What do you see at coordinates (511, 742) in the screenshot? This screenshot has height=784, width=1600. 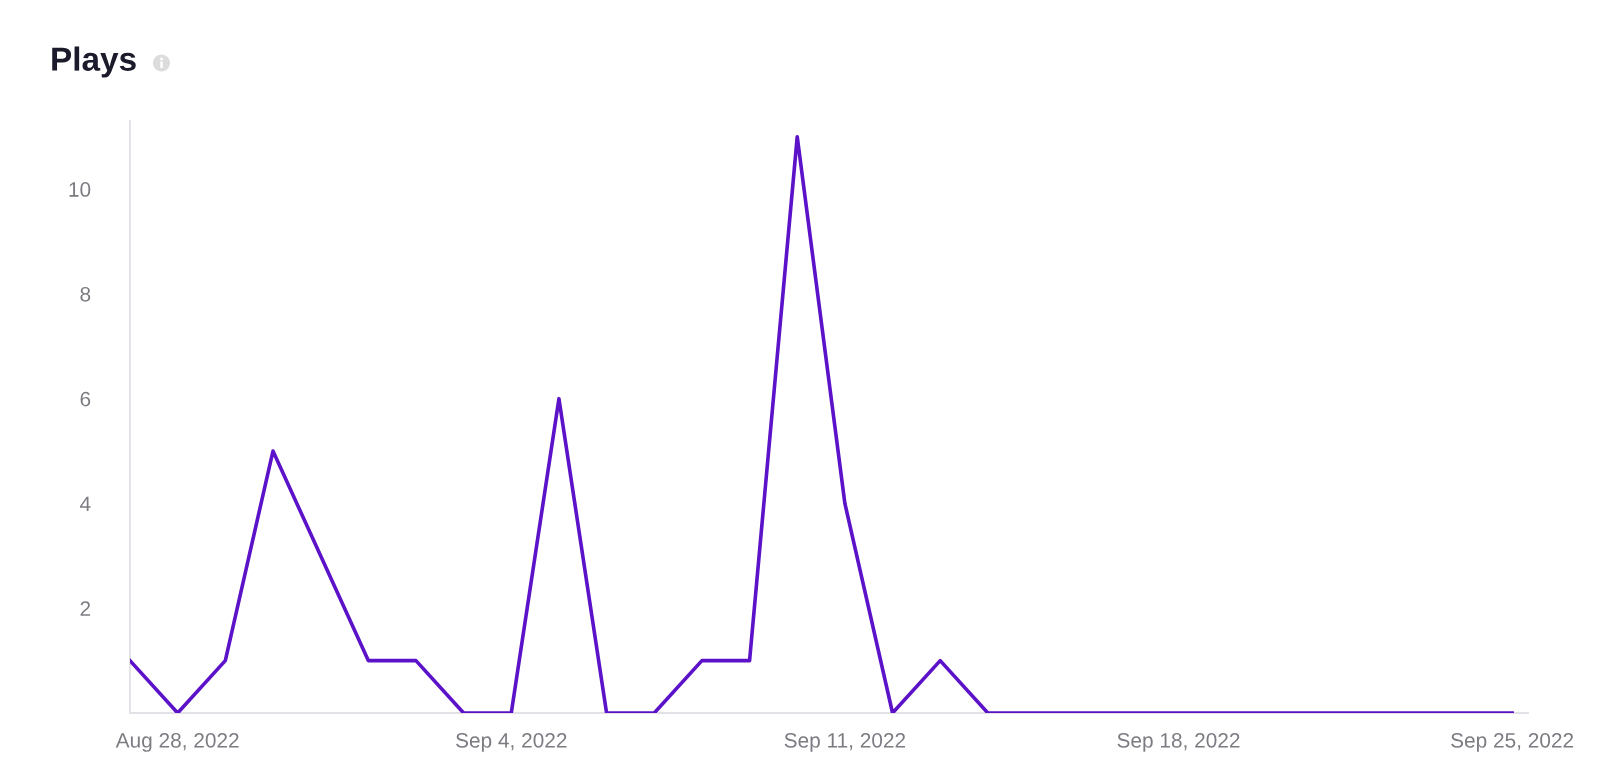 I see `x-tick-label: Sep 4, 2022` at bounding box center [511, 742].